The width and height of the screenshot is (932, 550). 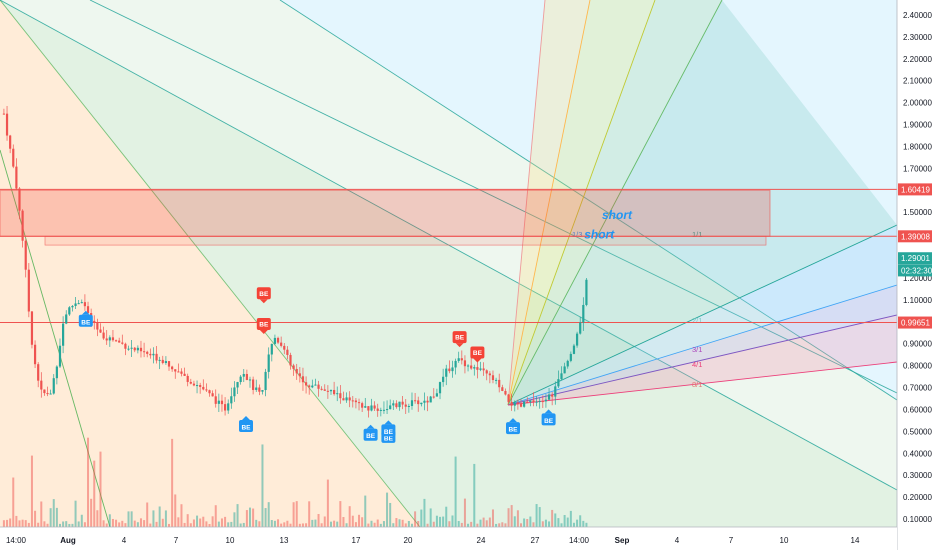 I want to click on resistance-zone, so click(x=385, y=213).